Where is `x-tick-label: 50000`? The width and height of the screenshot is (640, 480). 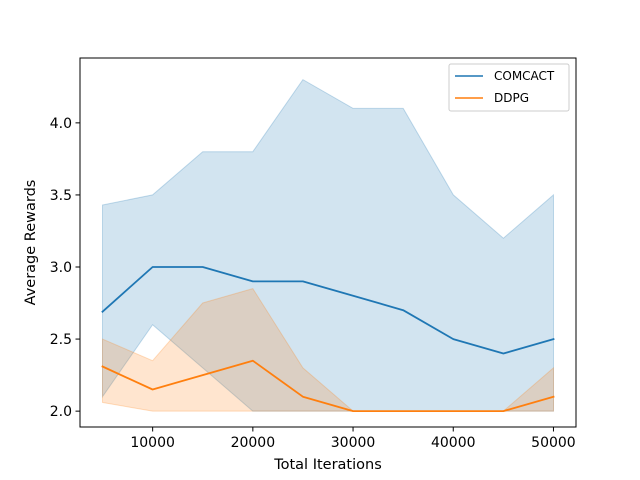 x-tick-label: 50000 is located at coordinates (553, 443).